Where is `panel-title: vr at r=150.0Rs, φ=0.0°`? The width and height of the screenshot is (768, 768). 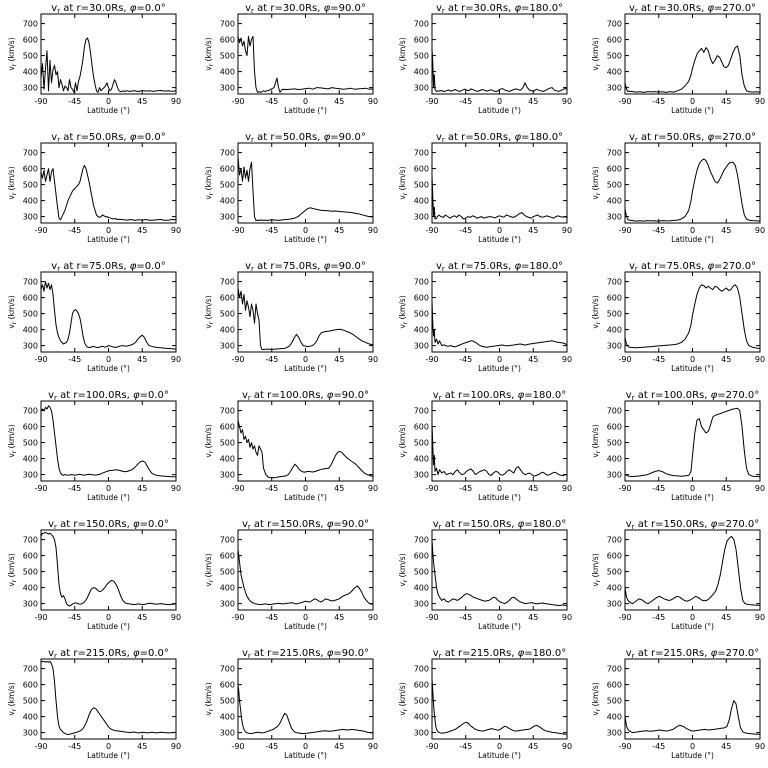 panel-title: vr at r=150.0Rs, φ=0.0° is located at coordinates (108, 525).